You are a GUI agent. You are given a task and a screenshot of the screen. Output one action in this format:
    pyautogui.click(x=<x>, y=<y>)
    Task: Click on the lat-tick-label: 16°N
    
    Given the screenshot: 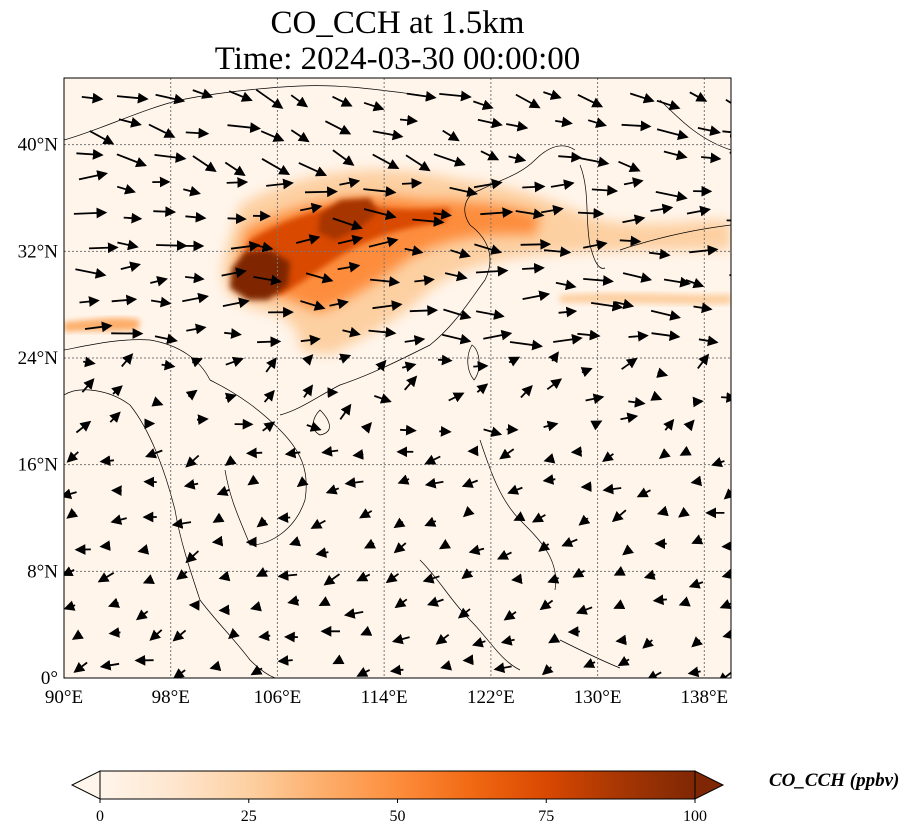 What is the action you would take?
    pyautogui.click(x=38, y=465)
    